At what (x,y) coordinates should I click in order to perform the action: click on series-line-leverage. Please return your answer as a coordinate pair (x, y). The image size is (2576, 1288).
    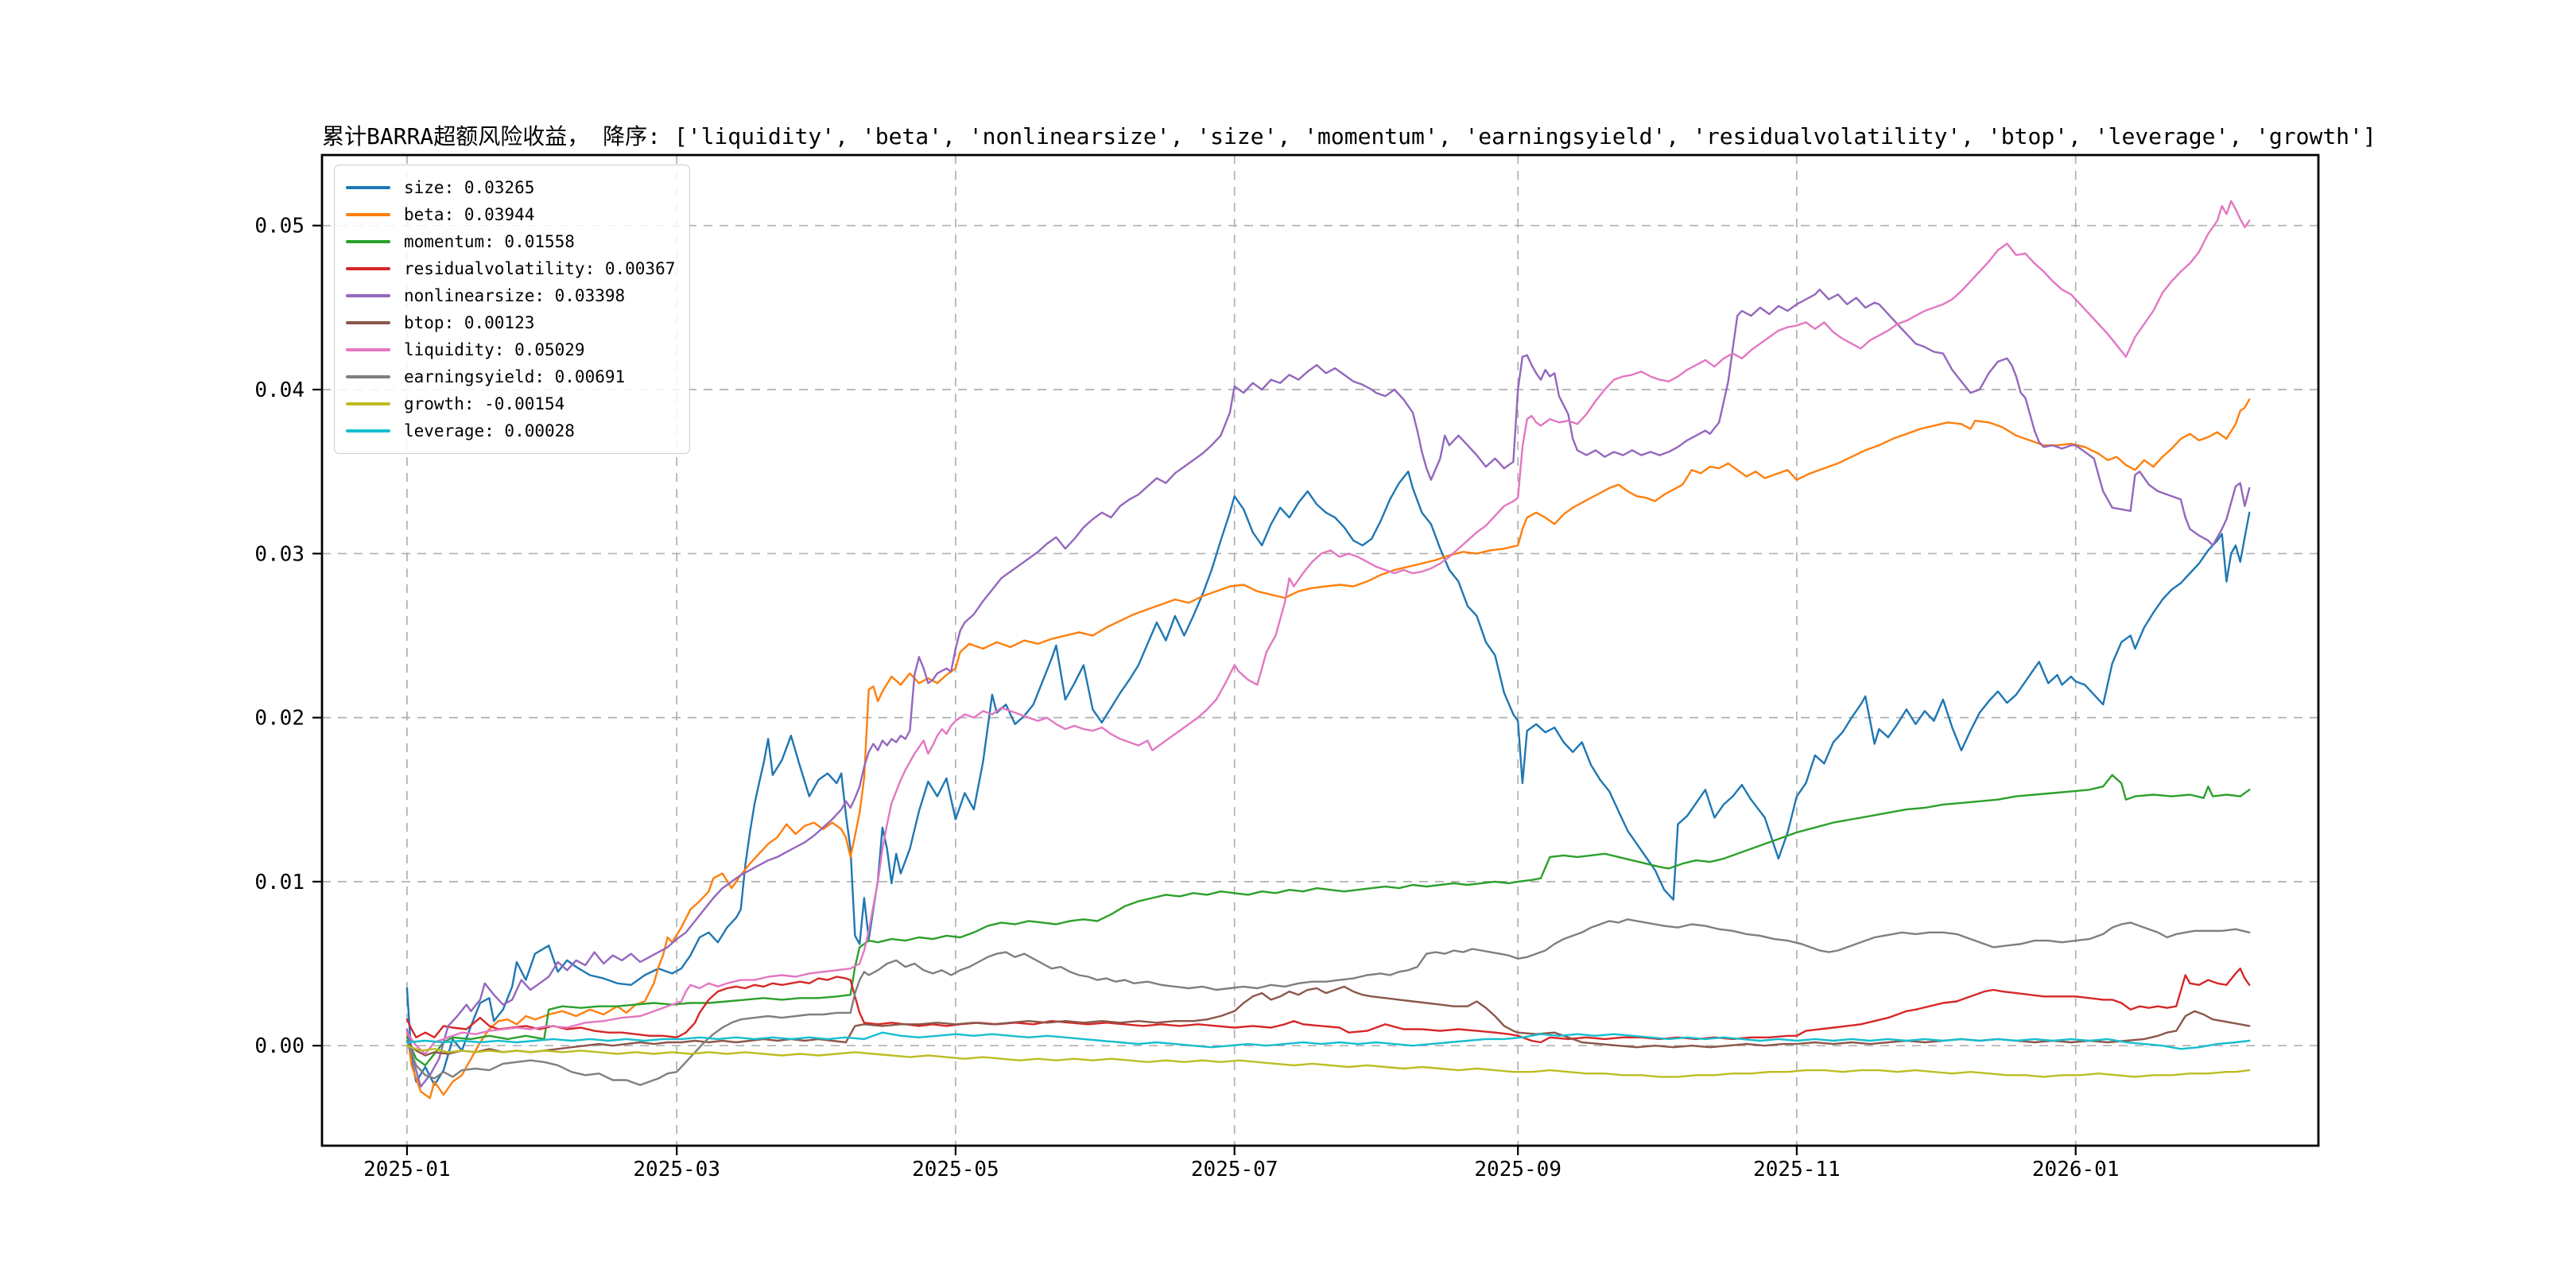
    Looking at the image, I should click on (1328, 1041).